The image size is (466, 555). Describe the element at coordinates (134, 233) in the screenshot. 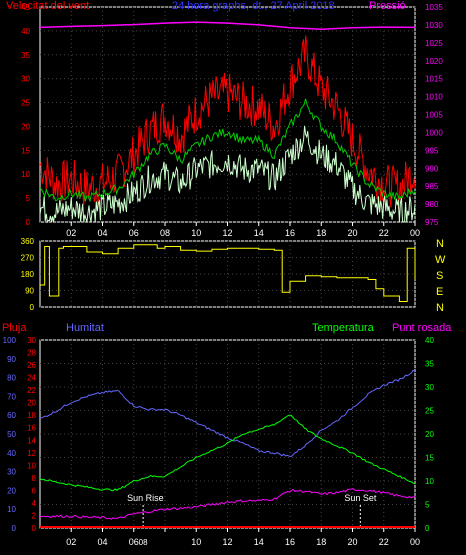

I see `wind-x-tick-label: 06` at that location.